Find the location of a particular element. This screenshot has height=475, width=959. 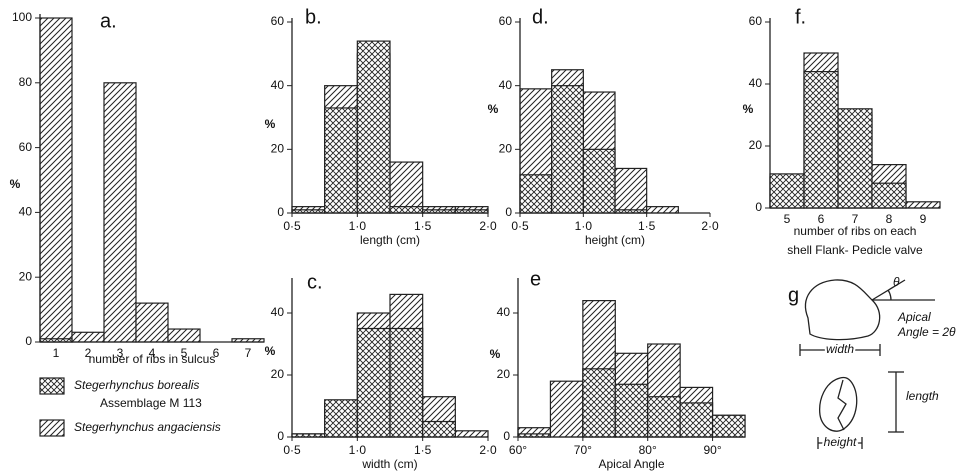

x-axis-label: width (cm) is located at coordinates (389, 464).